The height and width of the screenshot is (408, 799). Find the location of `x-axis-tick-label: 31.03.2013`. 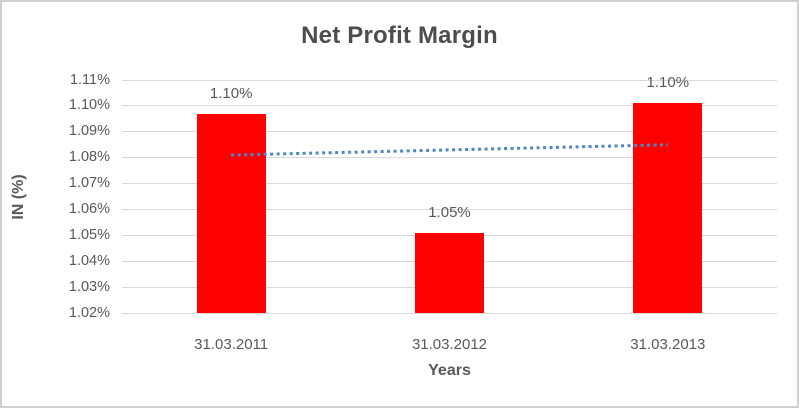

x-axis-tick-label: 31.03.2013 is located at coordinates (668, 344).